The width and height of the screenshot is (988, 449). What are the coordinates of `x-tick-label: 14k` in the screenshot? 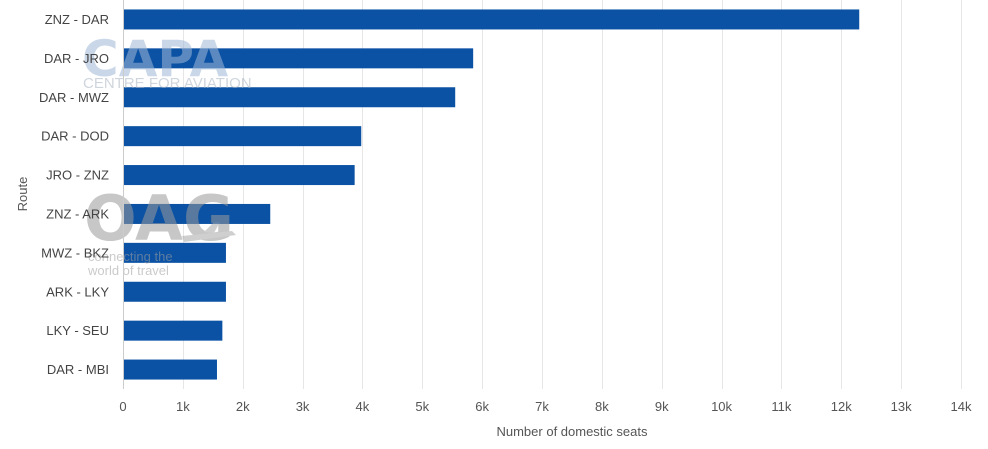 It's located at (961, 406).